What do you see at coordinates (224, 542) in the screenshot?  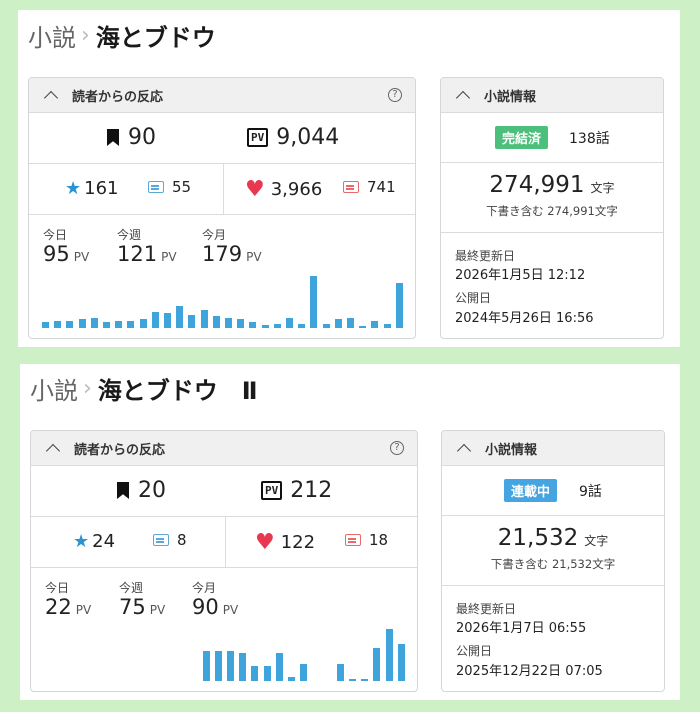 I see `ratings-row: ★ 24 8 ♥ 122 18` at bounding box center [224, 542].